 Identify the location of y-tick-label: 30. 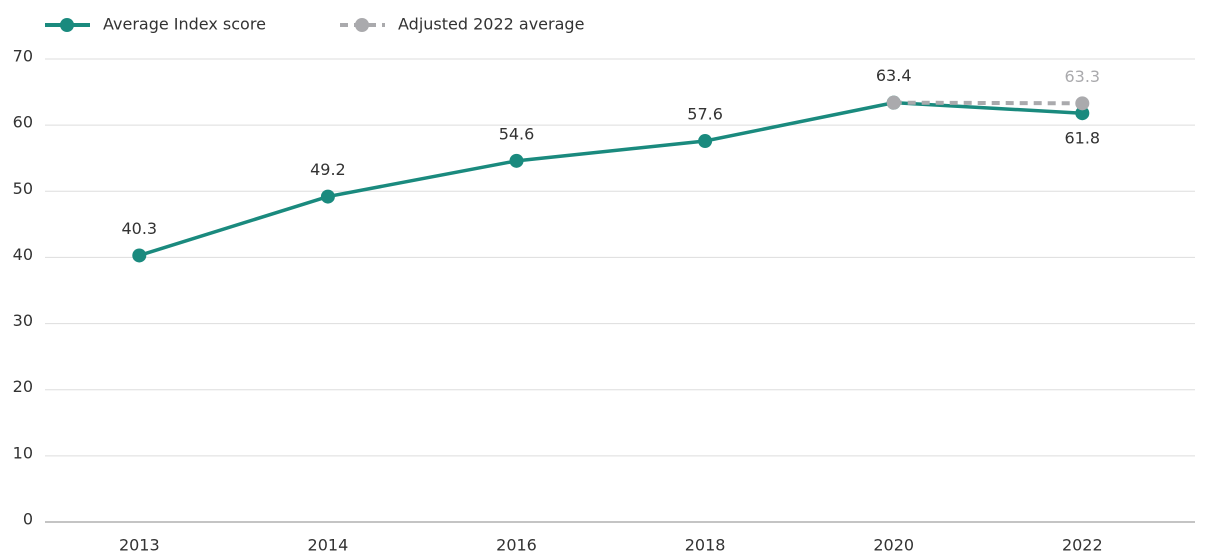
(23, 320).